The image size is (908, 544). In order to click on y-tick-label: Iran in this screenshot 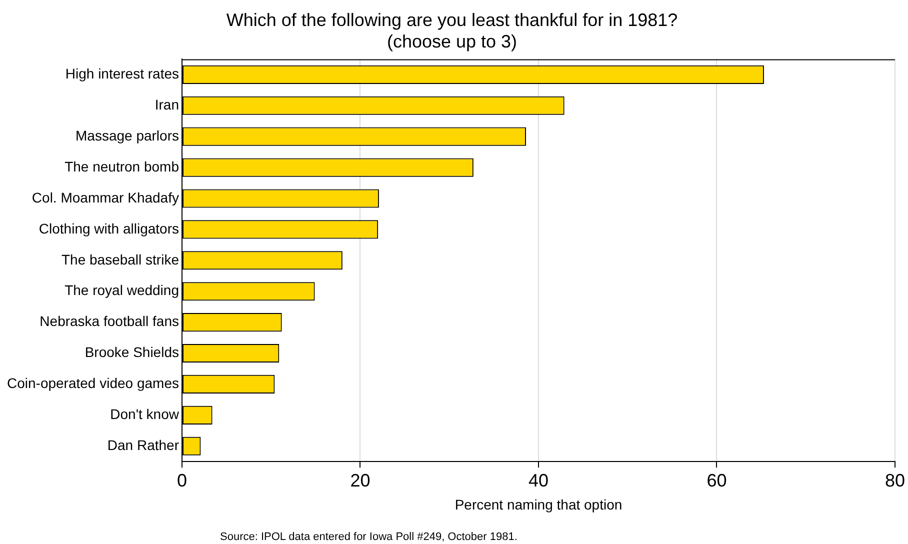, I will do `click(166, 104)`.